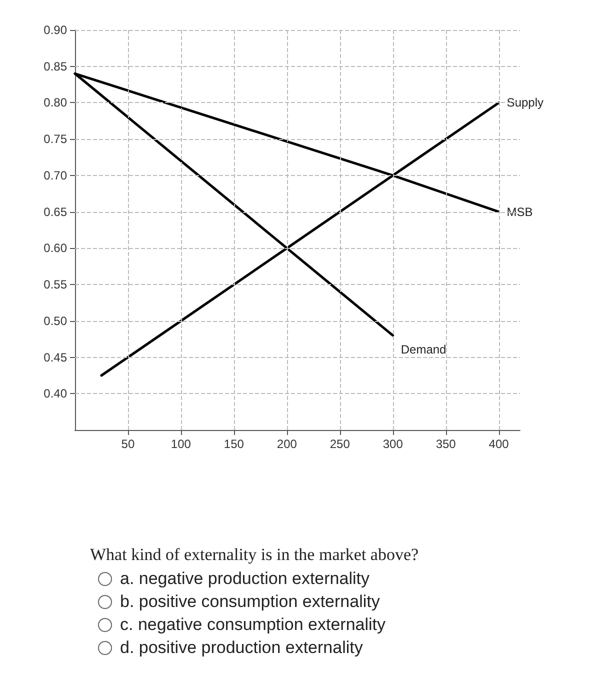 The width and height of the screenshot is (607, 700). I want to click on y-tick-label: 0.55, so click(56, 285).